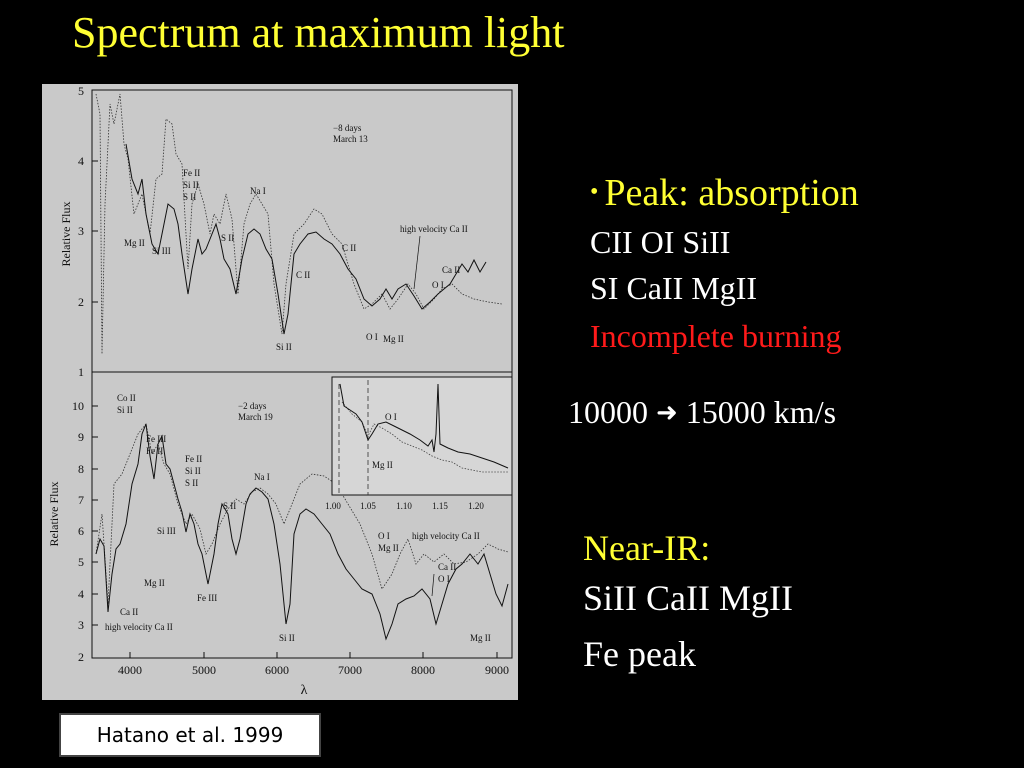 The width and height of the screenshot is (1024, 768). What do you see at coordinates (667, 413) in the screenshot?
I see `right-arrow-icon: ➜` at bounding box center [667, 413].